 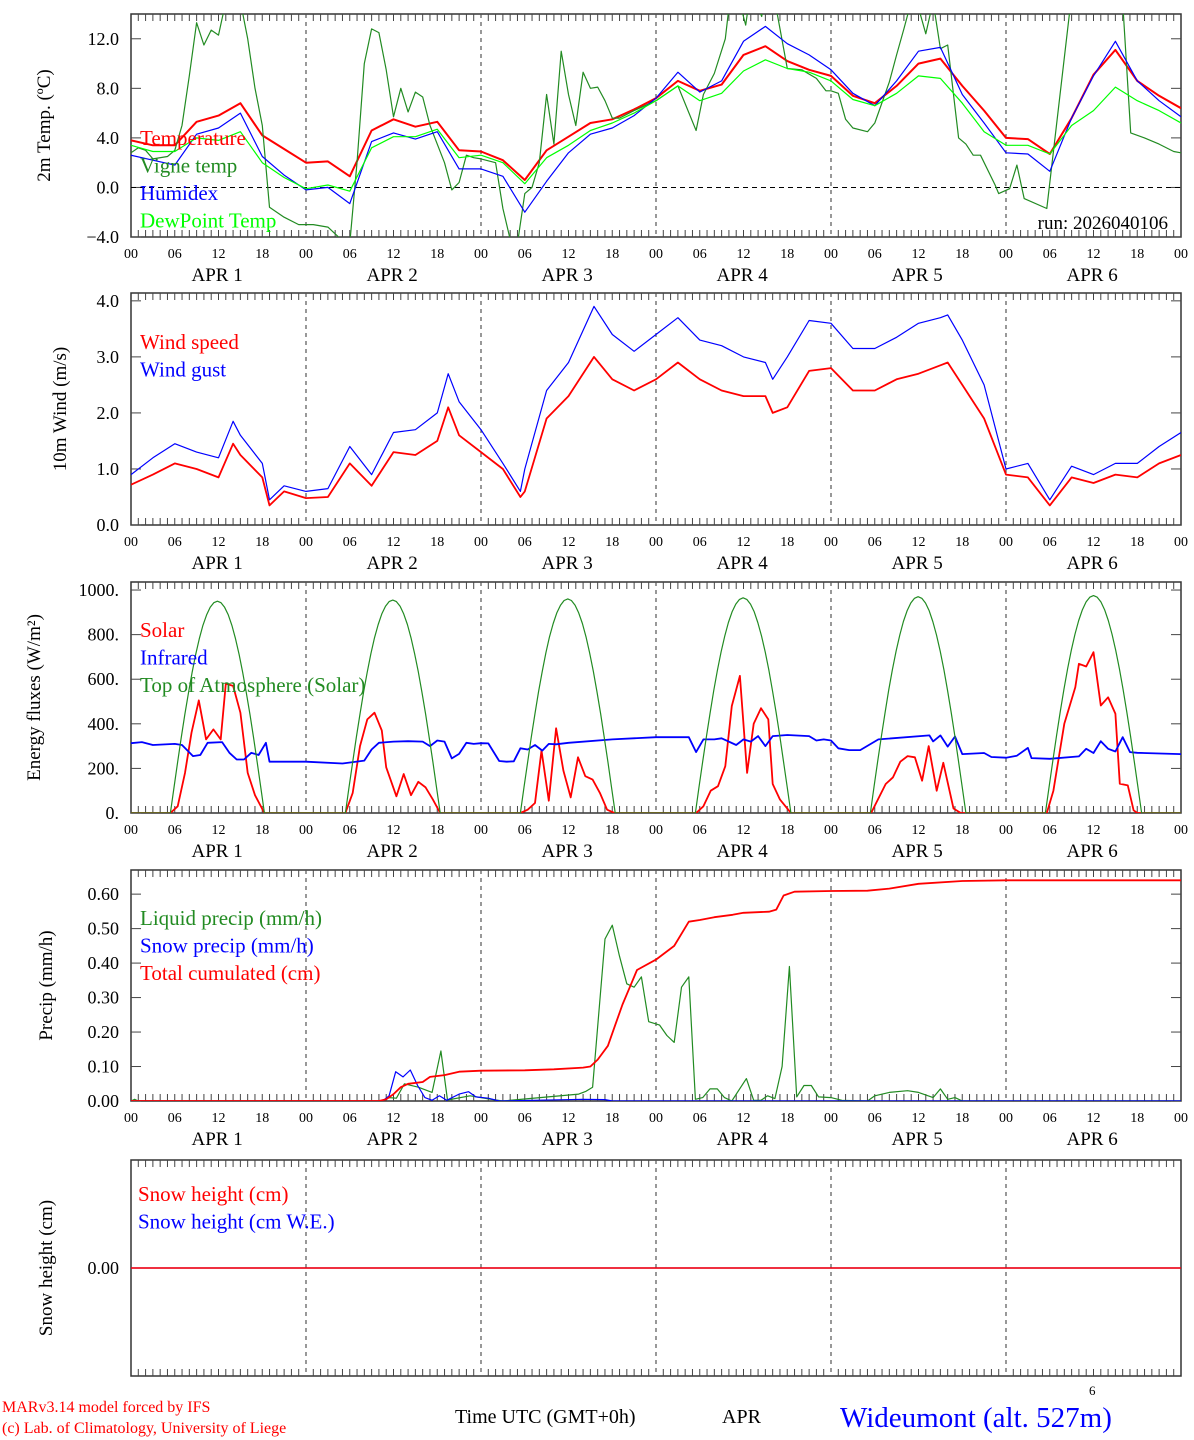 I want to click on legend-entry: Wind speed, so click(x=189, y=342).